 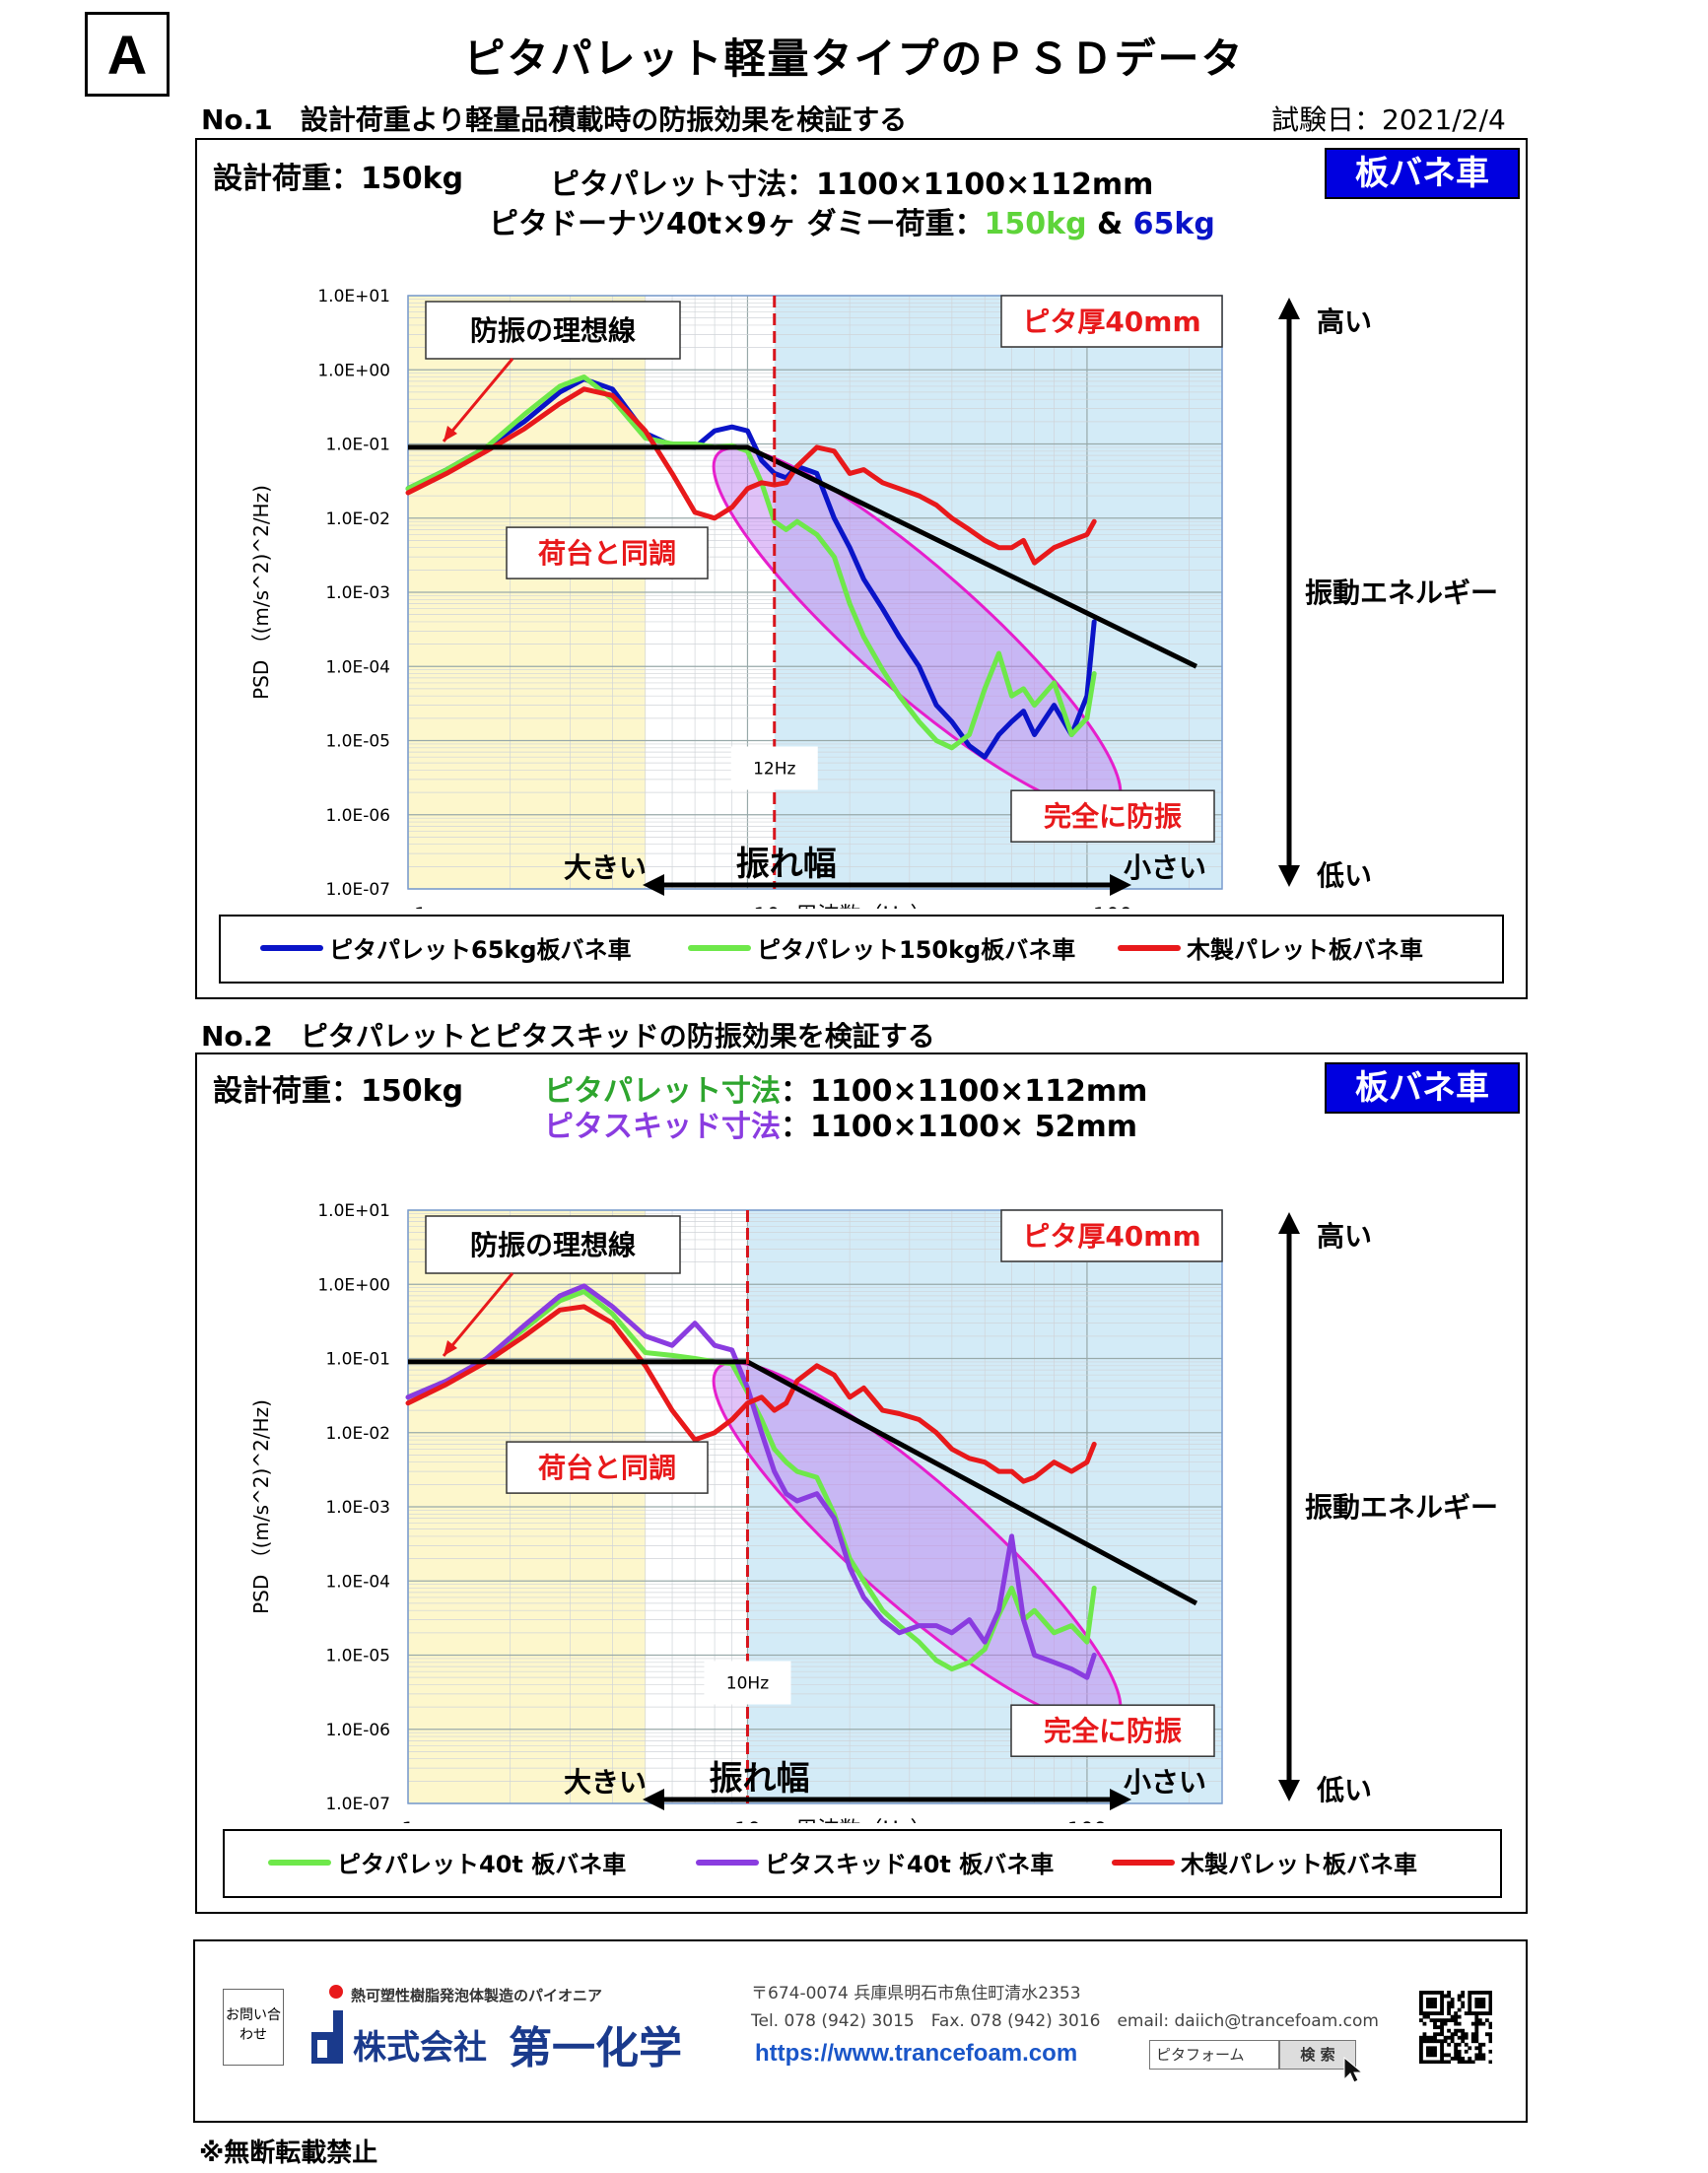 What do you see at coordinates (482, 1864) in the screenshot?
I see `legend-text: ピタパレット40t 板バネ車` at bounding box center [482, 1864].